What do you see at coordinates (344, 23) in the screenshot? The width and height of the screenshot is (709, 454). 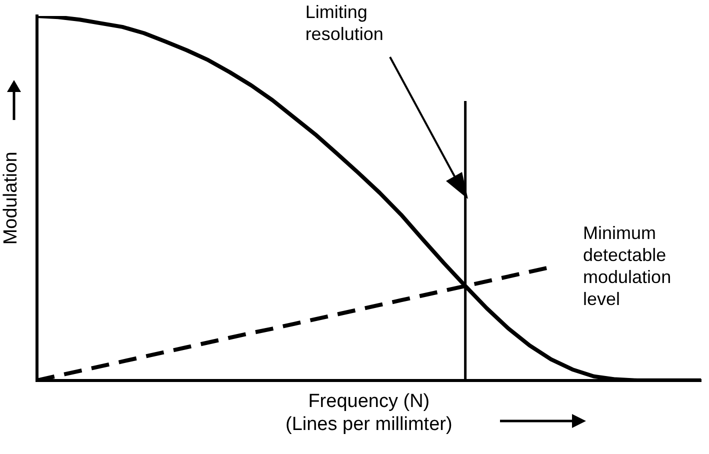 I see `annotation: Limiting resolution` at bounding box center [344, 23].